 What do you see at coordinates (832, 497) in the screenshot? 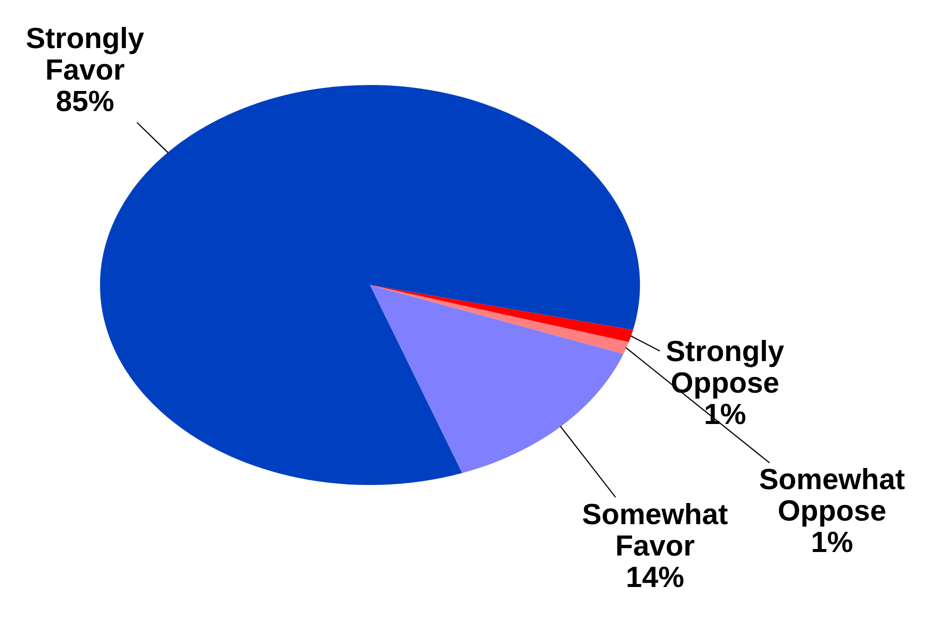
I see `slice-label: Somewhat Oppose` at bounding box center [832, 497].